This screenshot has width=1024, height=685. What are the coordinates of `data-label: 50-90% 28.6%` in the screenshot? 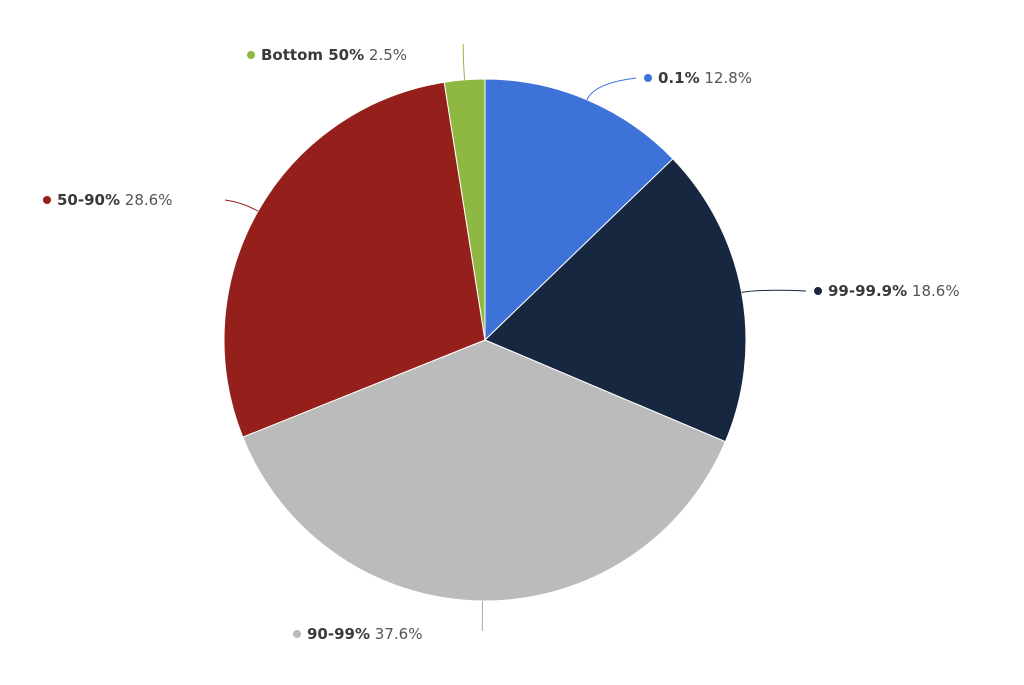 It's located at (114, 200).